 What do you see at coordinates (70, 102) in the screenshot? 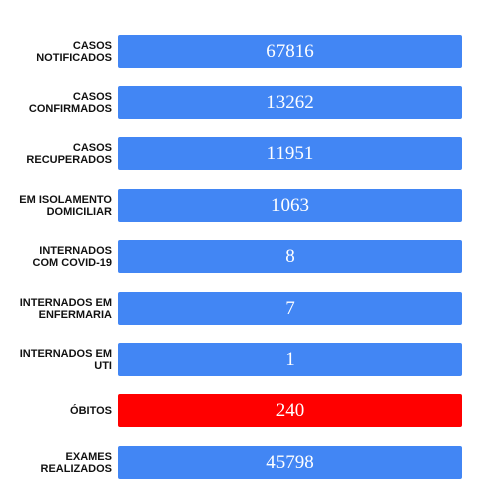
I see `stat-label: CASOS CONFIRMADOS` at bounding box center [70, 102].